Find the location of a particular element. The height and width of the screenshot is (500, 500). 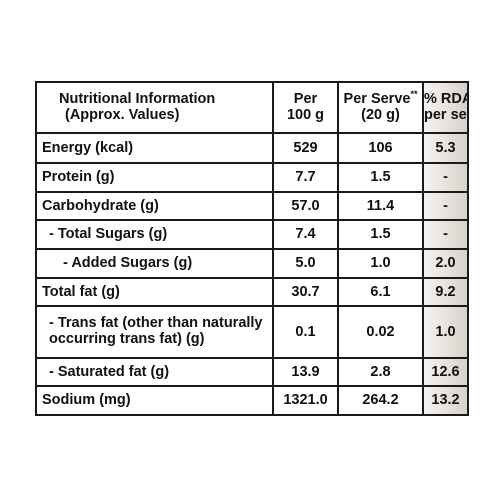

nutrient-label: - Added Sugars (g) is located at coordinates (154, 263).